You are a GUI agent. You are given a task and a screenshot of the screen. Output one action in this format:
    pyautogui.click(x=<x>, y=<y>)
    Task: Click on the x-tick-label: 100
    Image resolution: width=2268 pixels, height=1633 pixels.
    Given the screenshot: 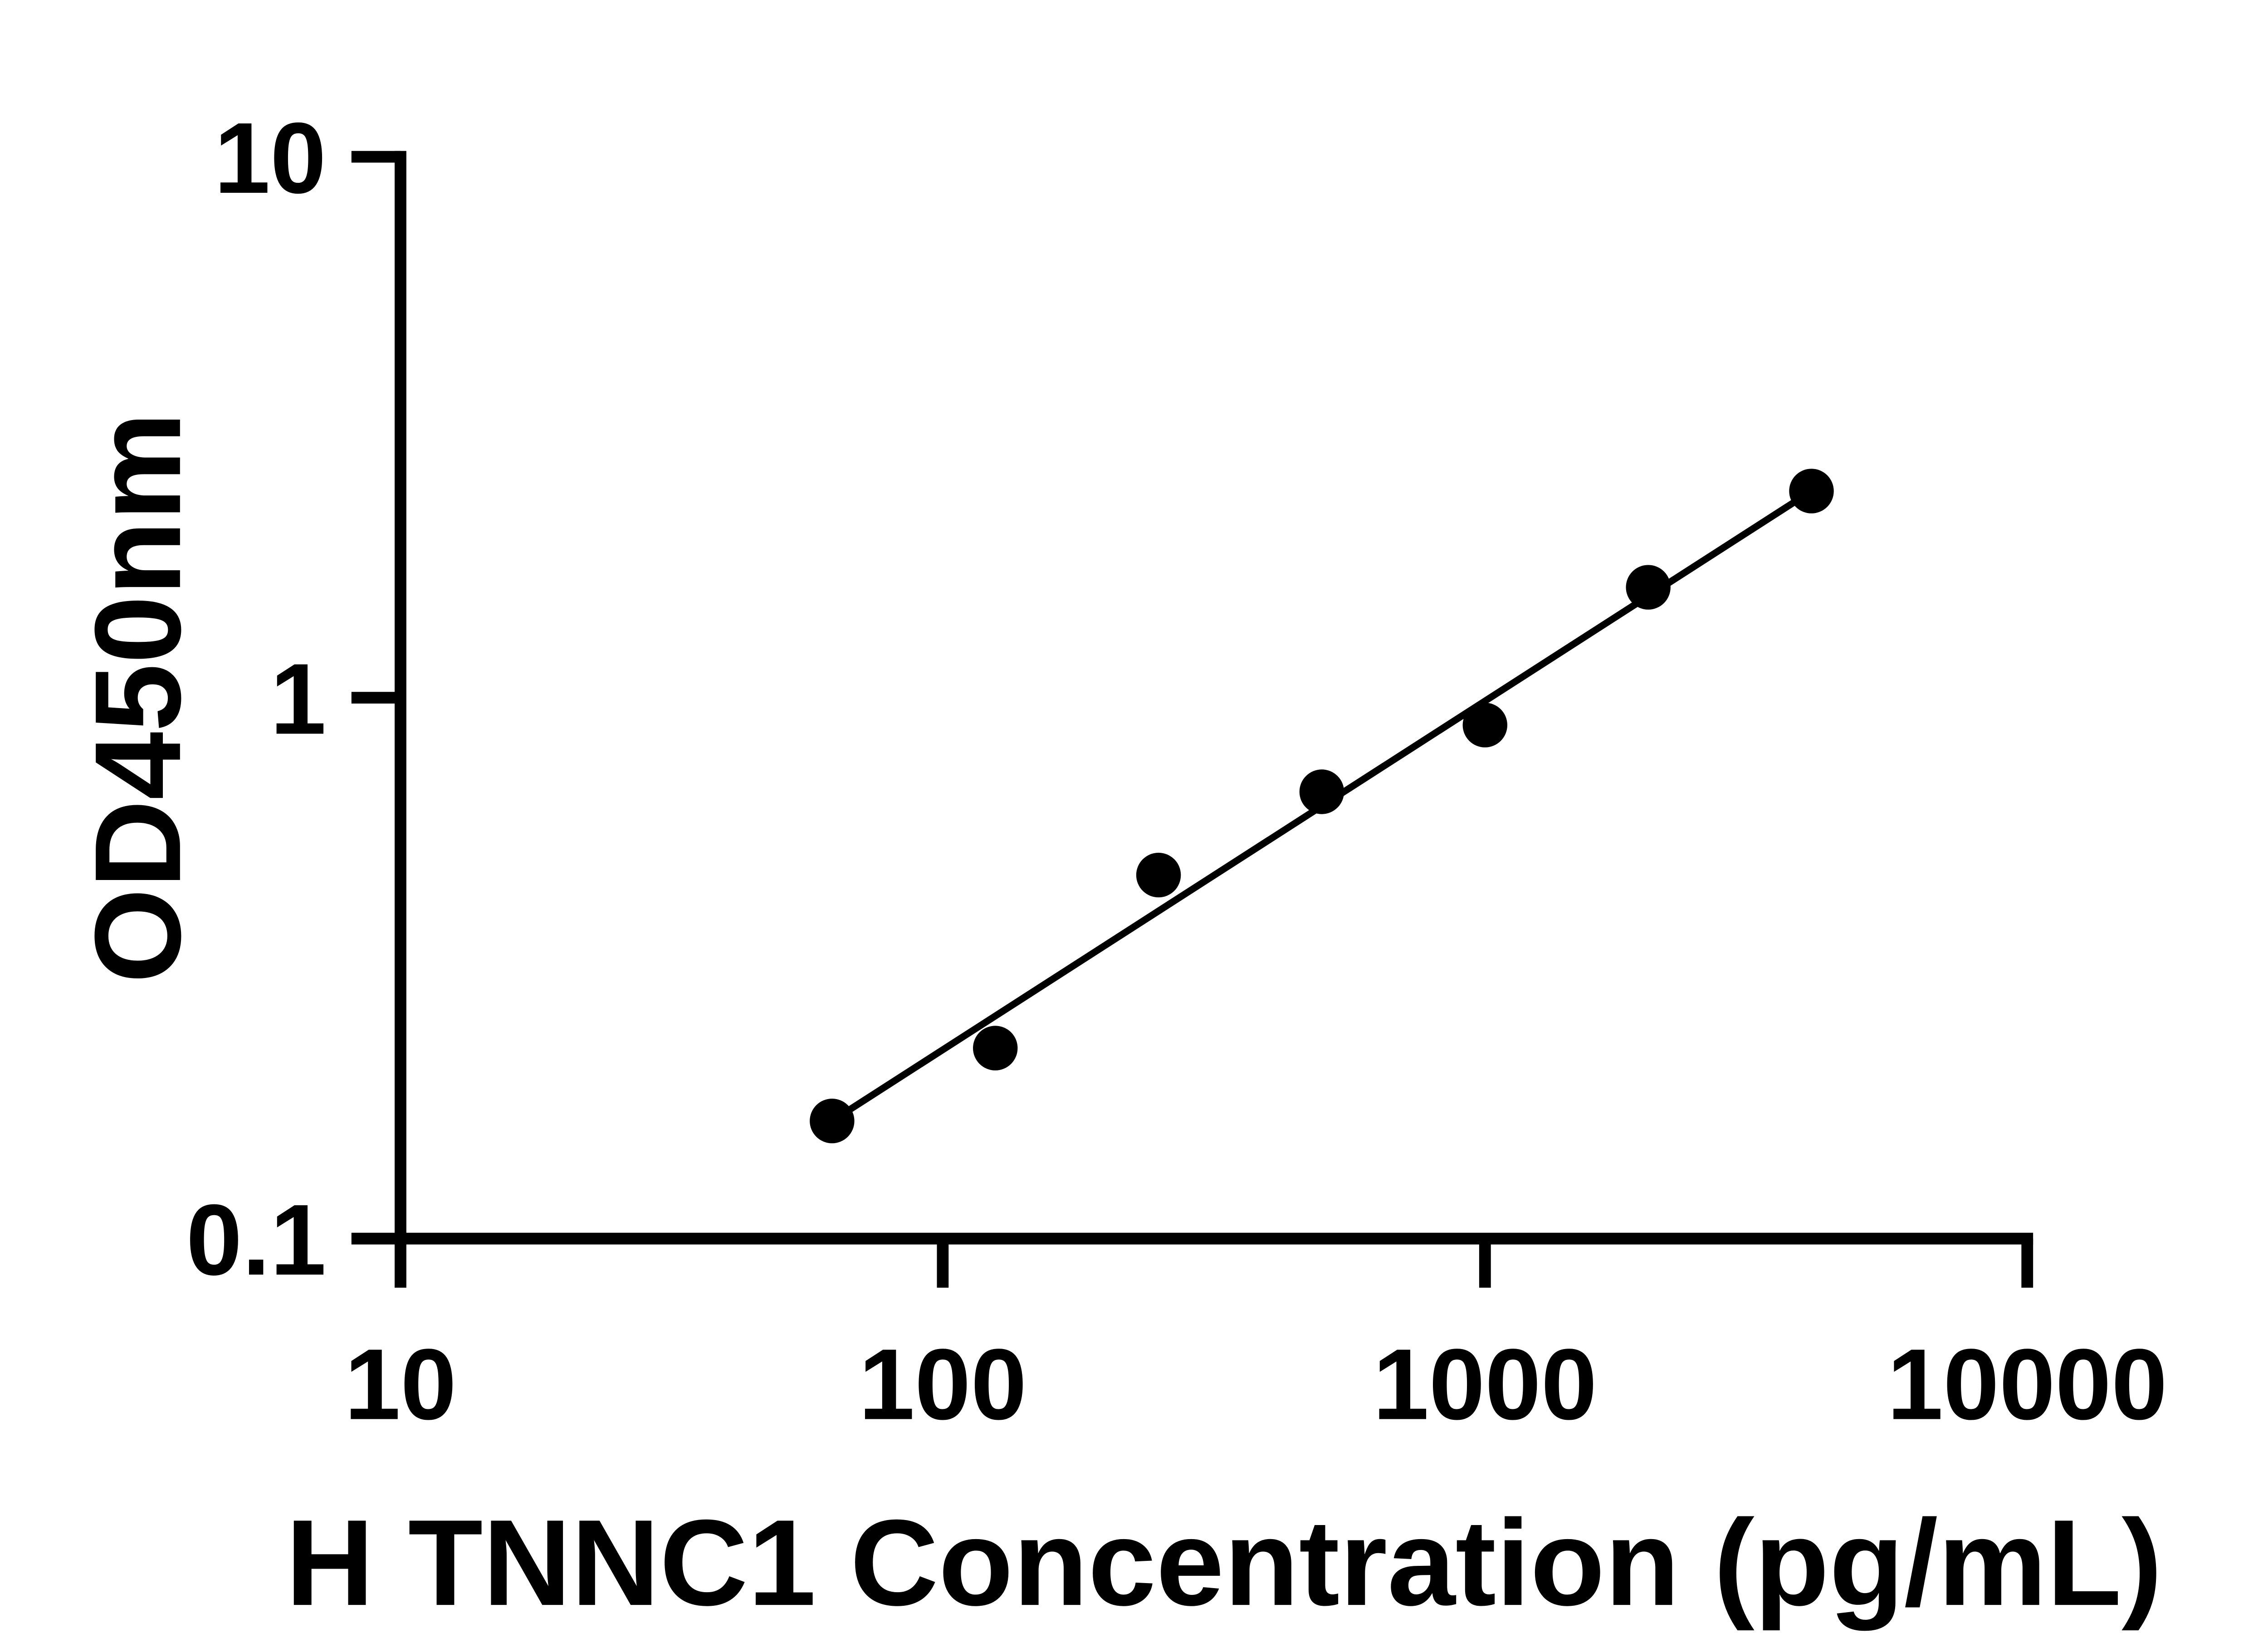 What is the action you would take?
    pyautogui.click(x=943, y=1384)
    